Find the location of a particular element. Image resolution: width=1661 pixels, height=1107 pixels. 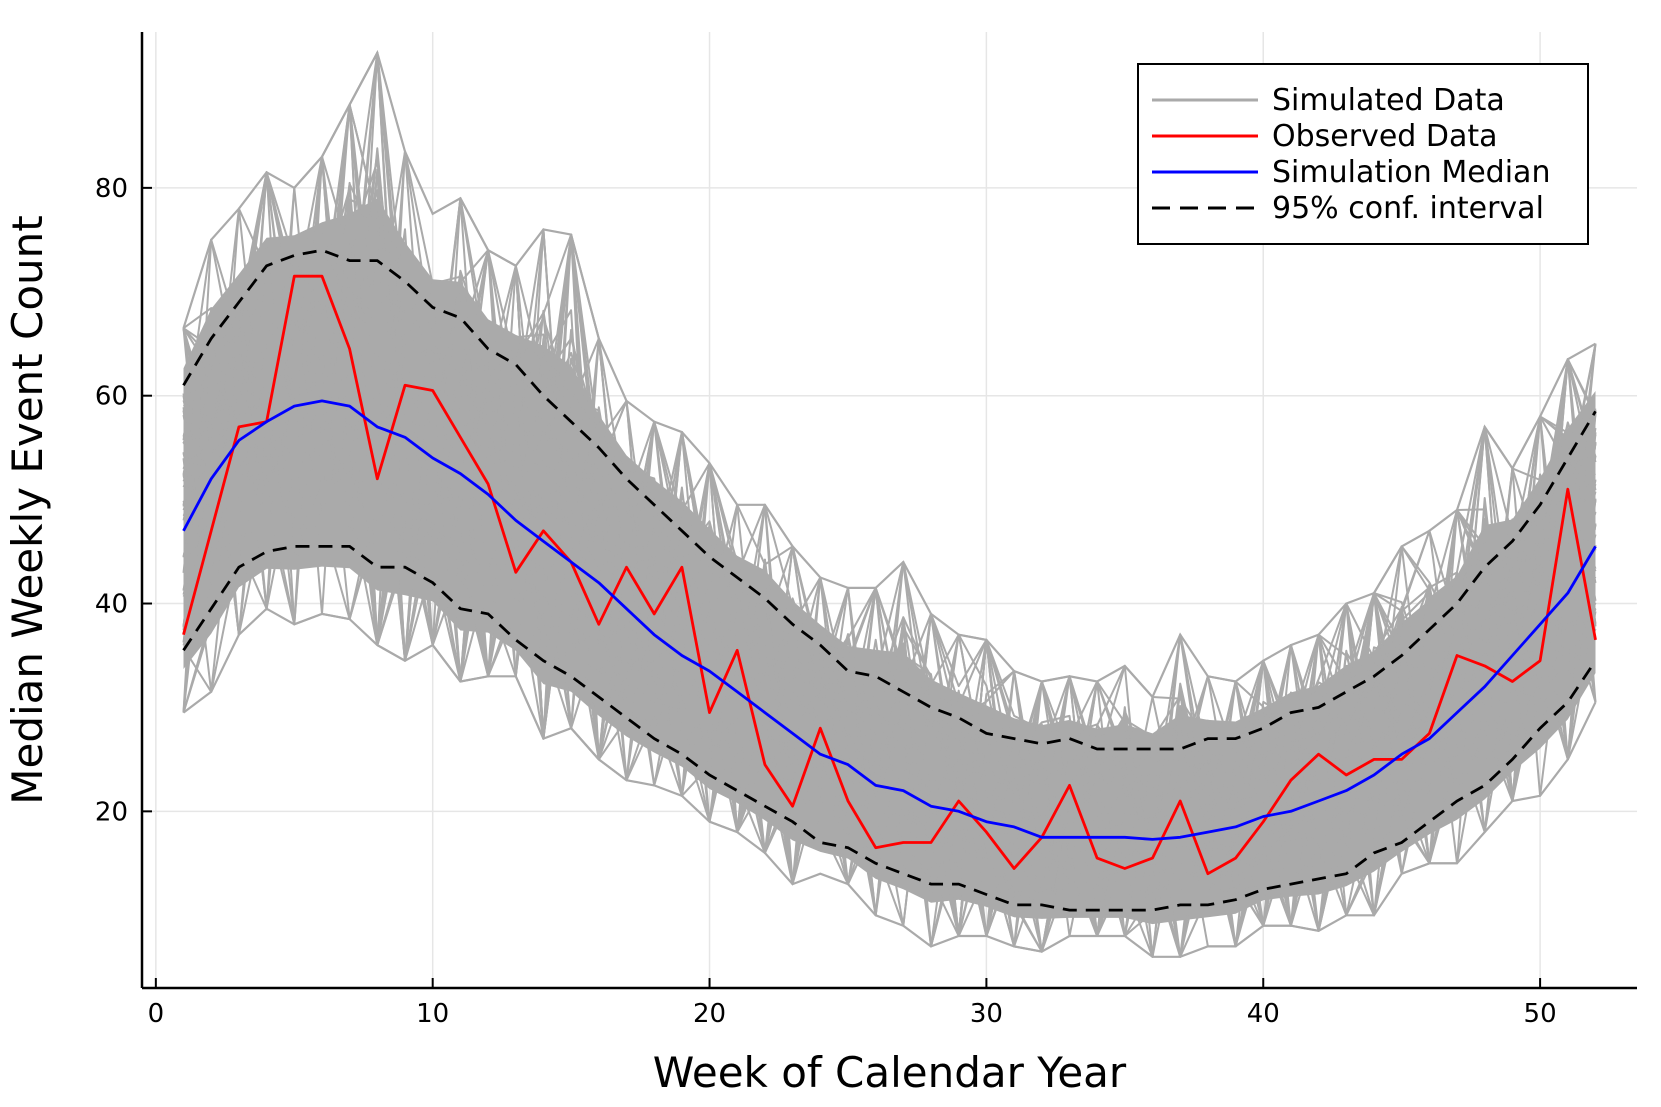

x-tick-label: 50 is located at coordinates (1540, 1014).